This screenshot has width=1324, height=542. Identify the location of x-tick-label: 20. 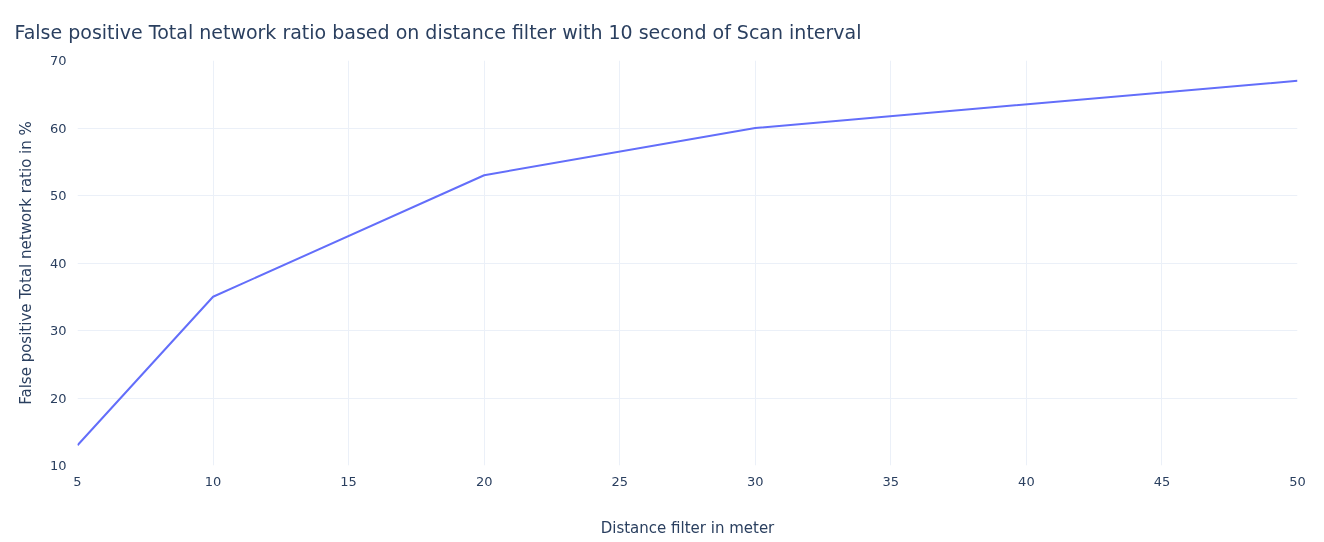
(484, 481).